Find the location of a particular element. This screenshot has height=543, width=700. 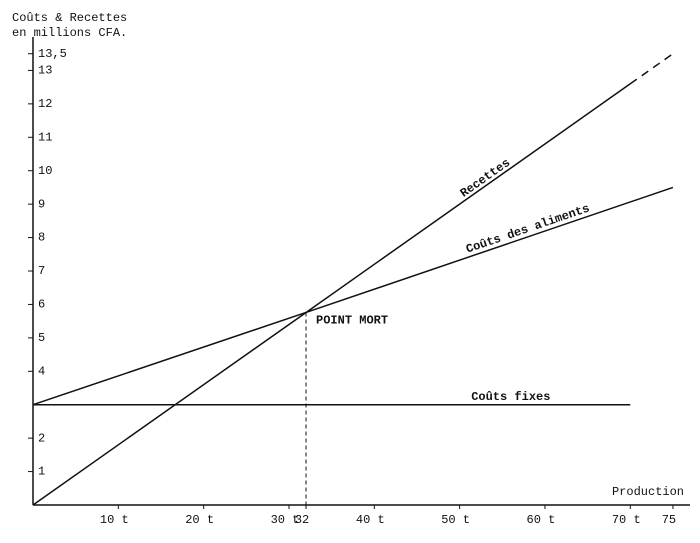

y-tick-label: 5 is located at coordinates (41, 338).